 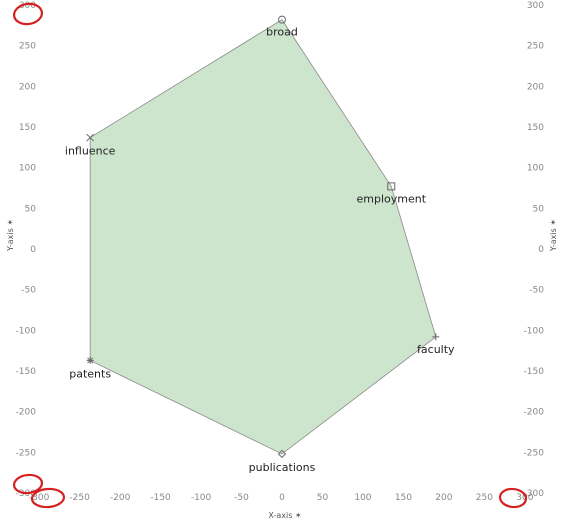 What do you see at coordinates (90, 151) in the screenshot?
I see `data-point-influence-label: influence` at bounding box center [90, 151].